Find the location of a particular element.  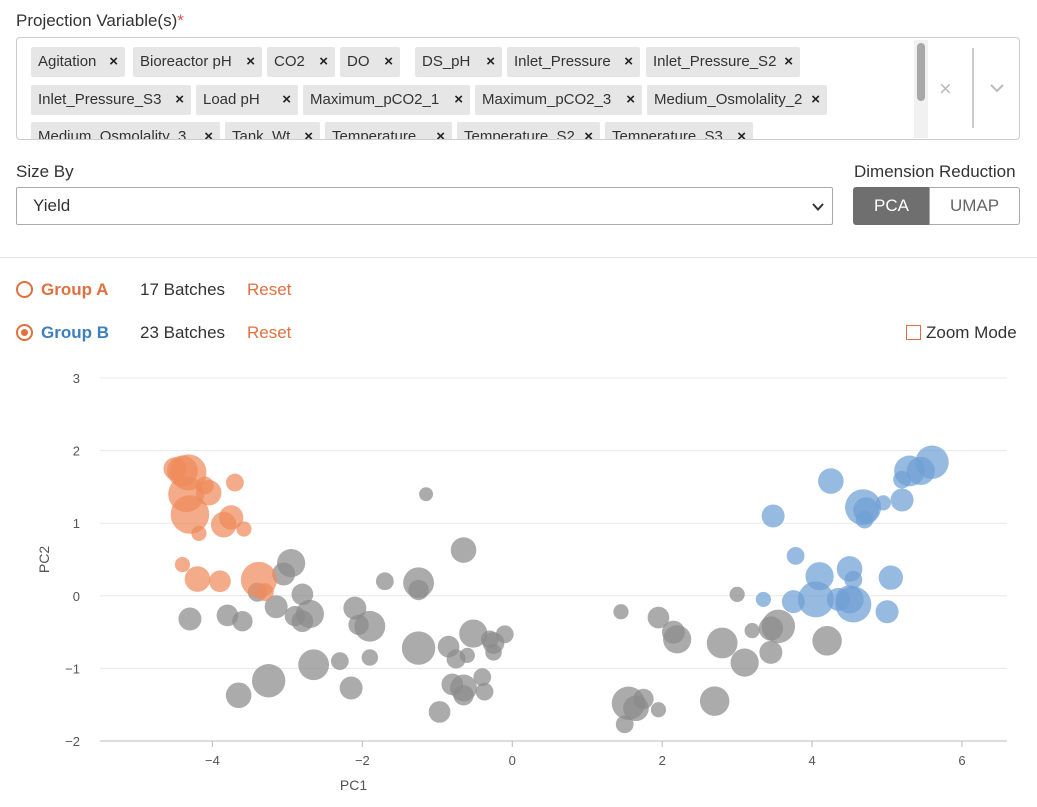

group-a-reset-link: Reset is located at coordinates (269, 289).